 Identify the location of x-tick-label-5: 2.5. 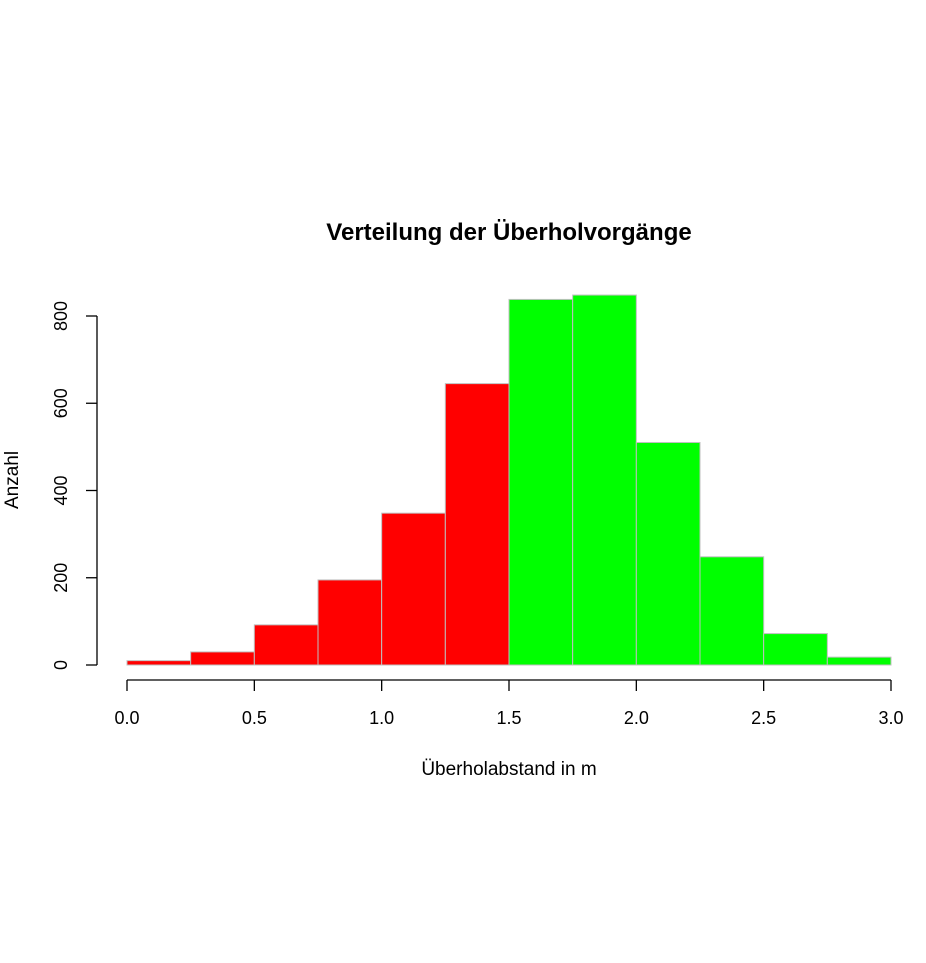
(763, 718).